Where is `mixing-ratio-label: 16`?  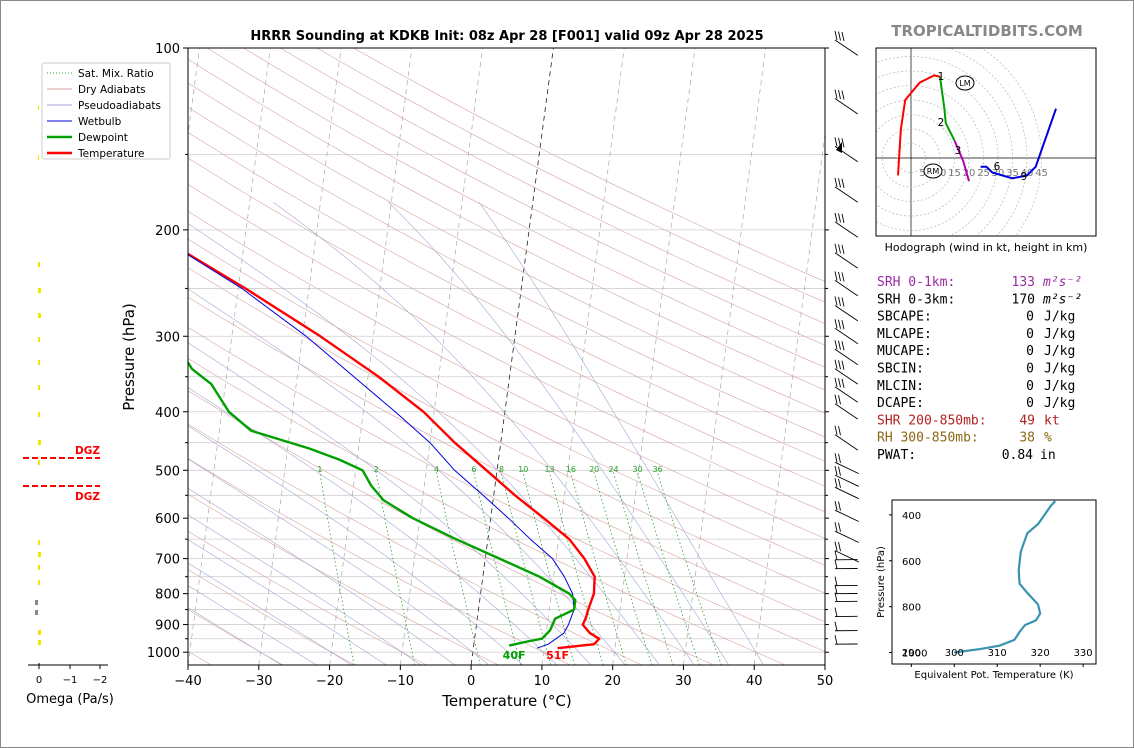 mixing-ratio-label: 16 is located at coordinates (571, 469).